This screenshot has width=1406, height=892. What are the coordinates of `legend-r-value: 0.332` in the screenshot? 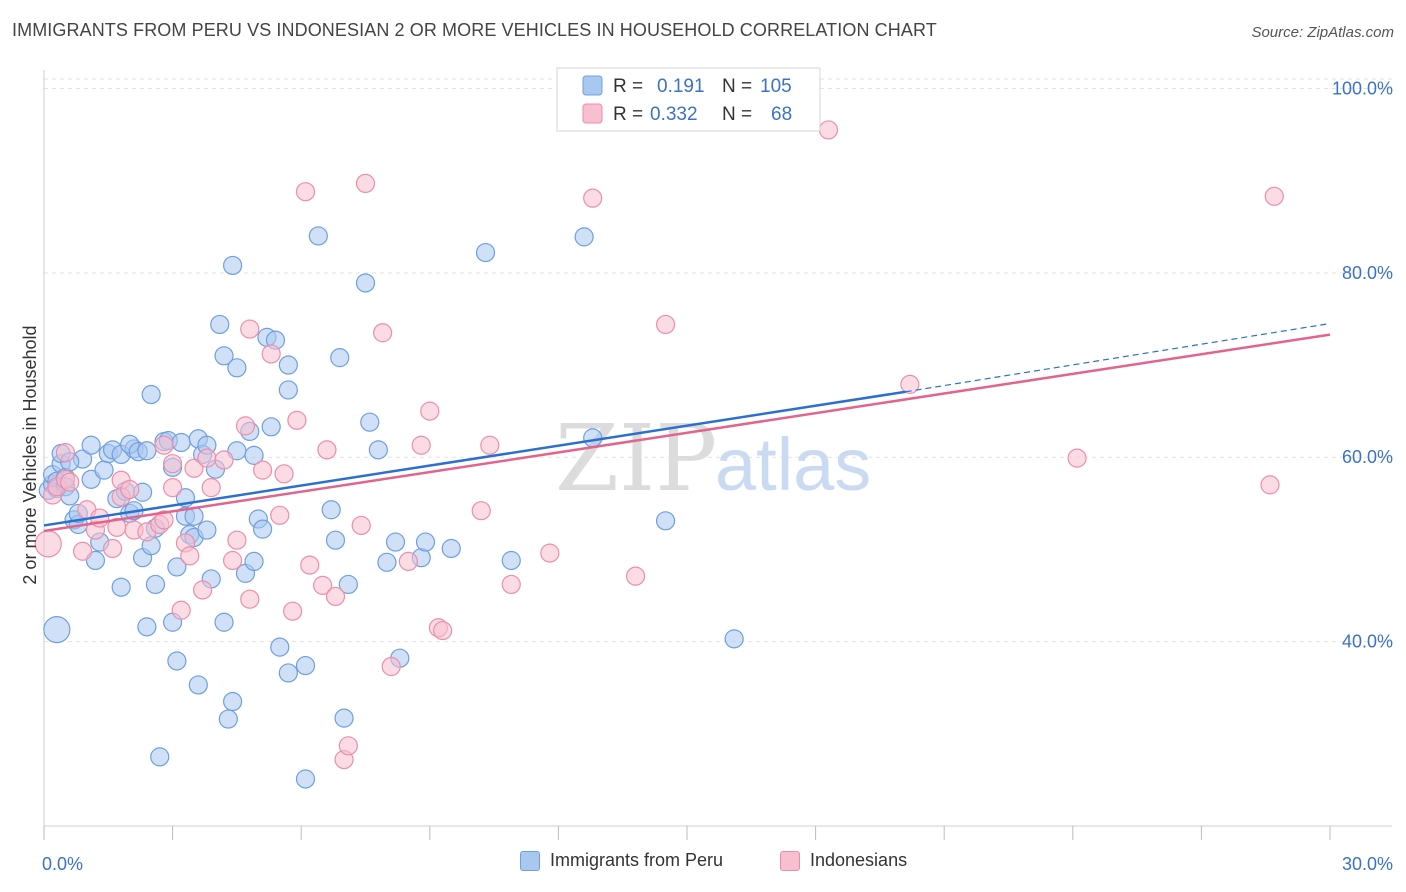 It's located at (674, 114).